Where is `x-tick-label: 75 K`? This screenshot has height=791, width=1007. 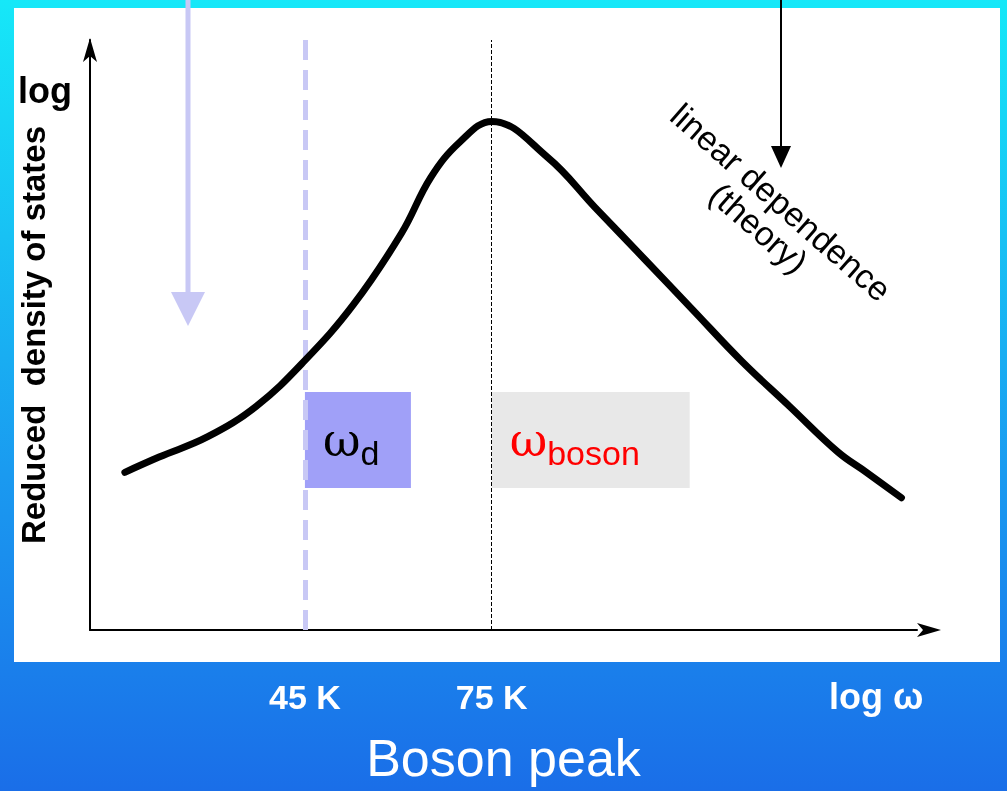
x-tick-label: 75 K is located at coordinates (492, 697).